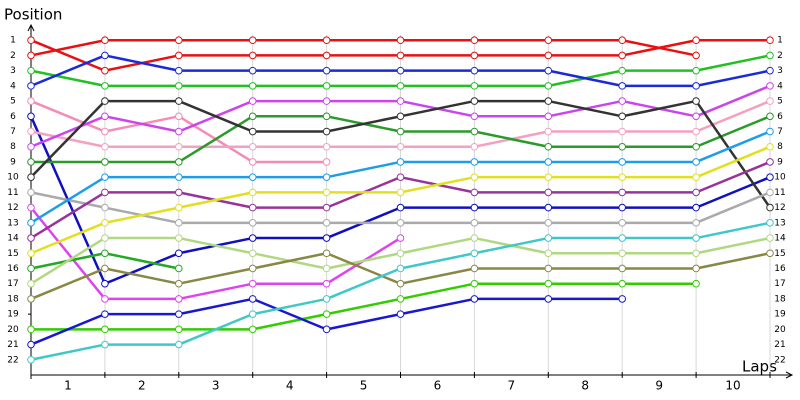  What do you see at coordinates (13, 162) in the screenshot?
I see `y-tick-label: 9` at bounding box center [13, 162].